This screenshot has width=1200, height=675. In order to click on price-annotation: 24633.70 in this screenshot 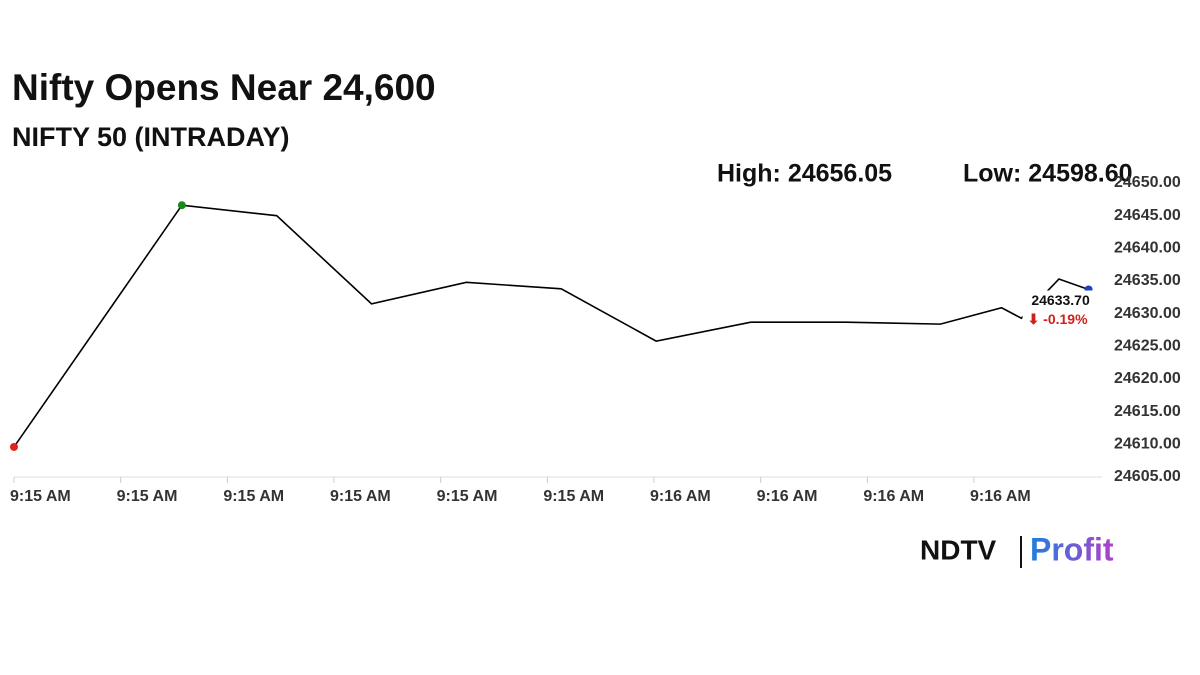, I will do `click(1060, 300)`.